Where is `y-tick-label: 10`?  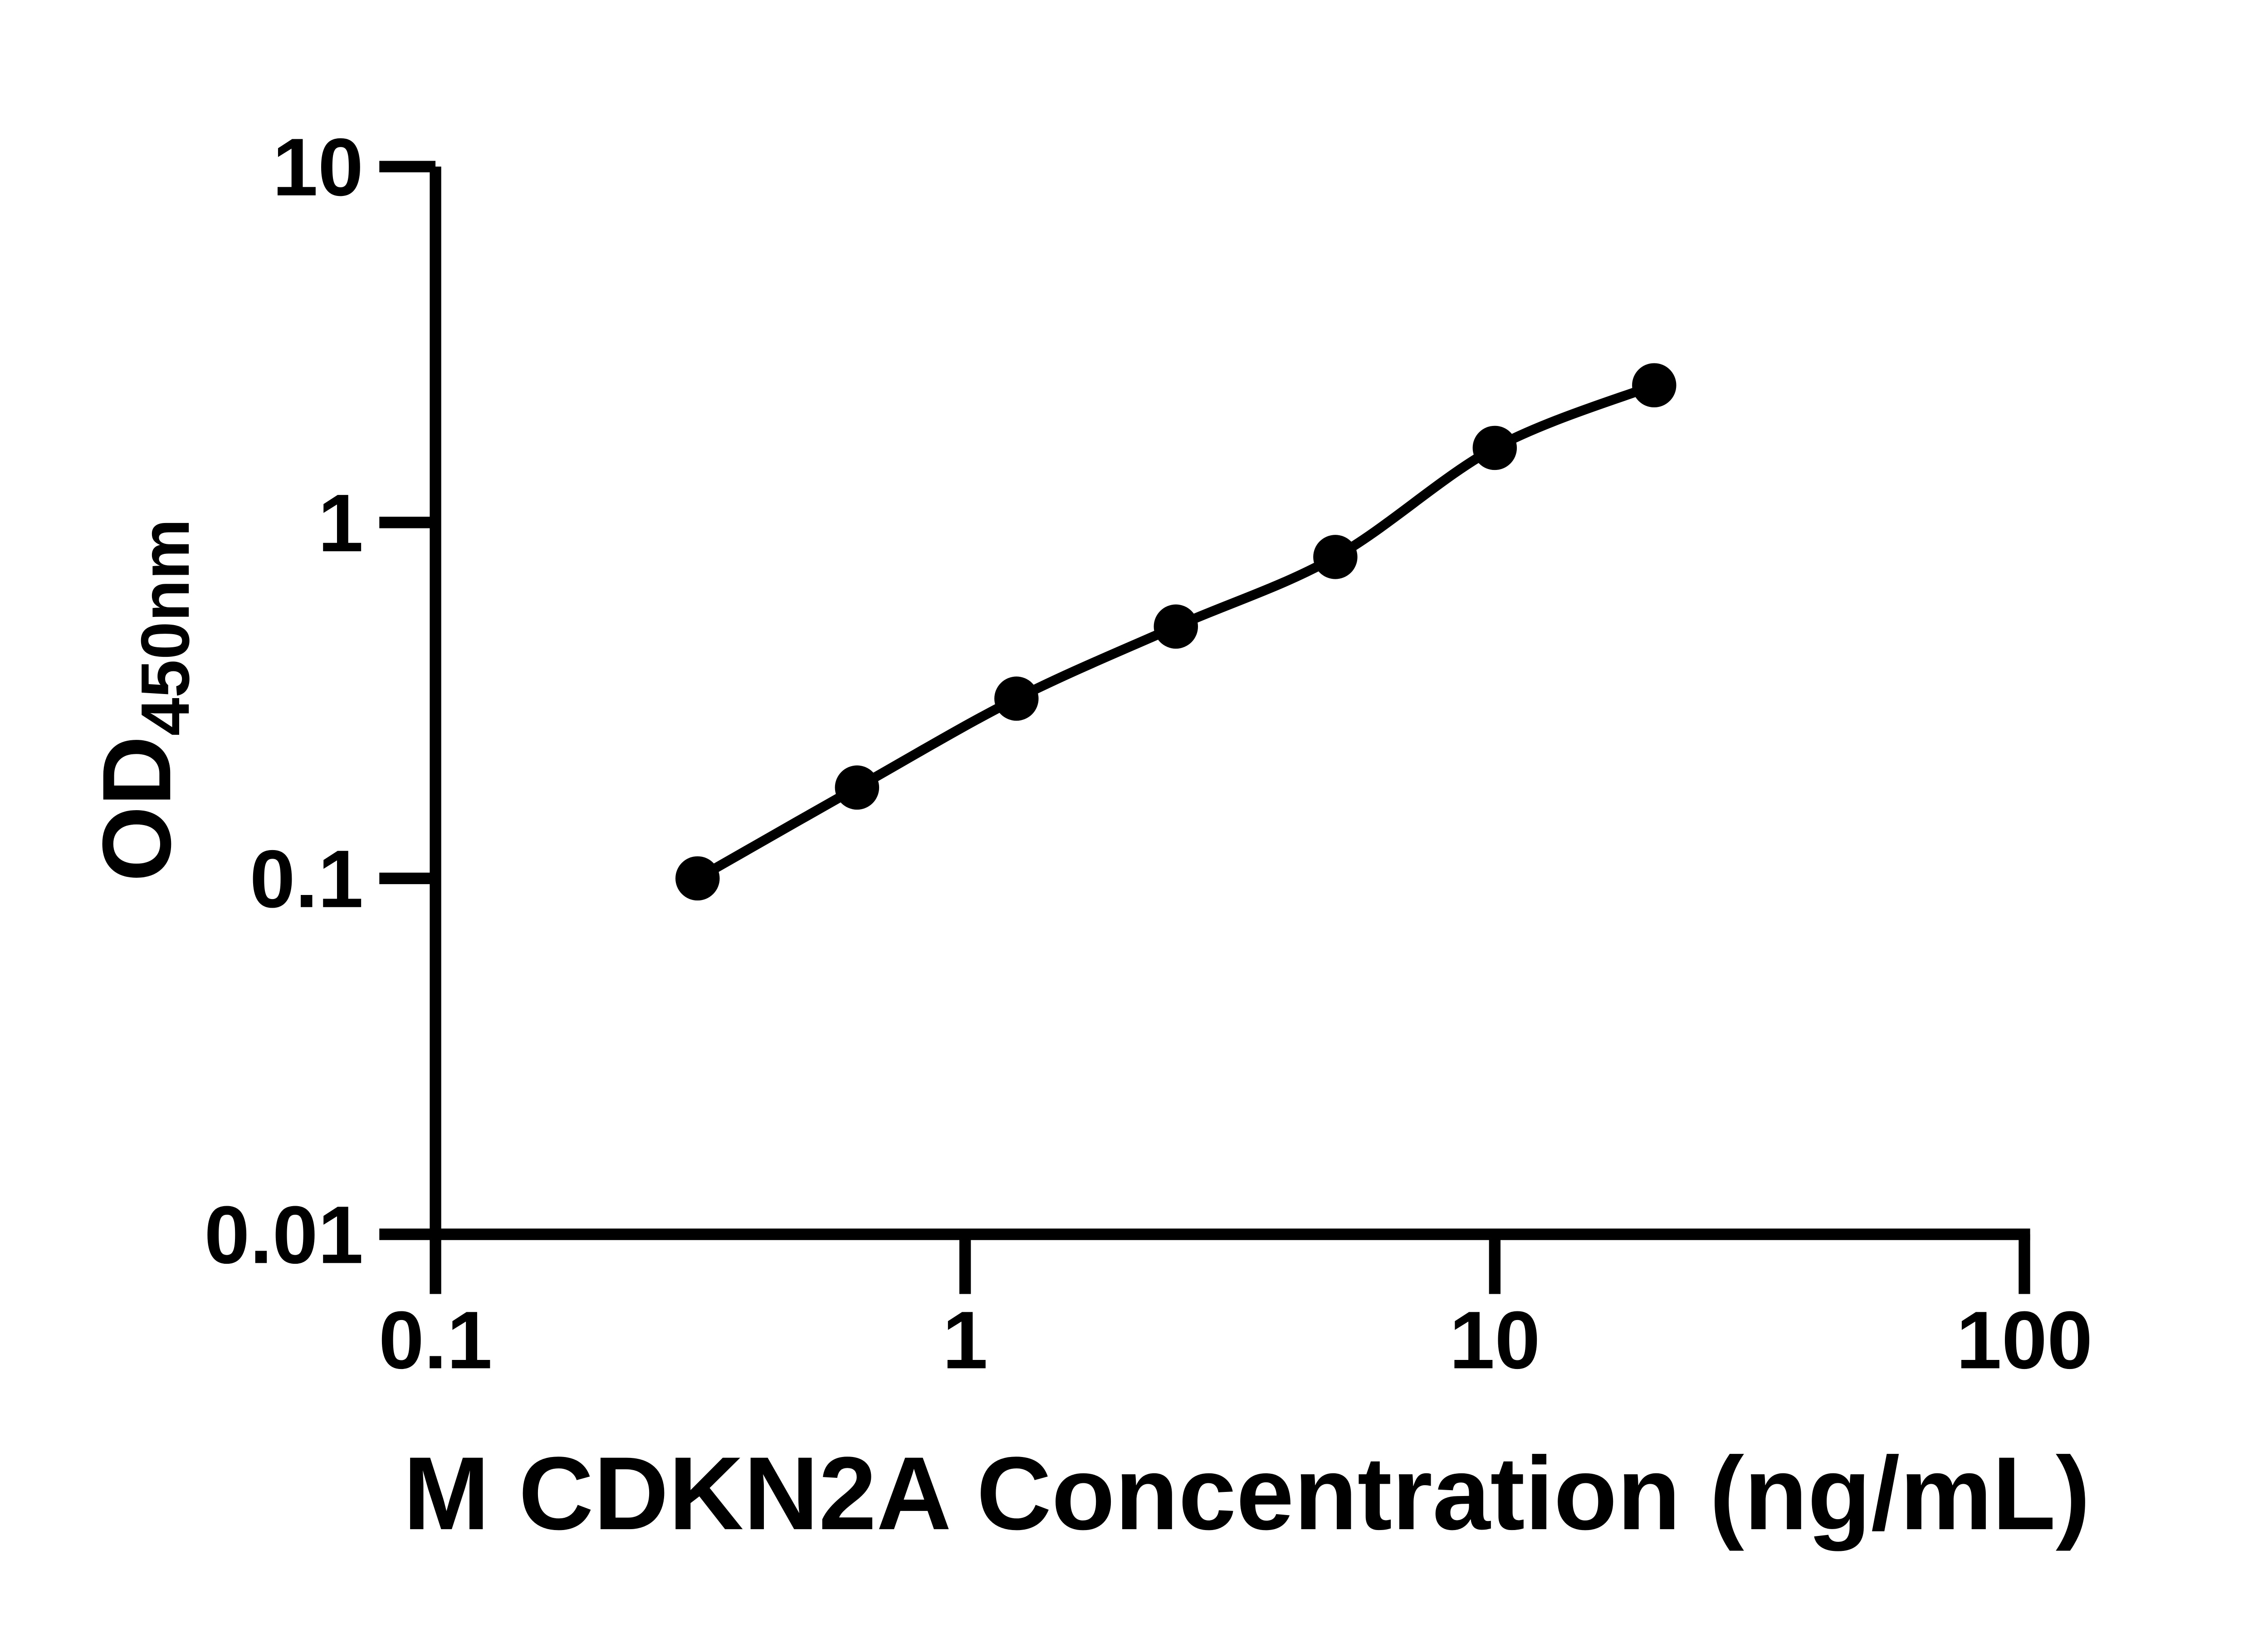 y-tick-label: 10 is located at coordinates (318, 167).